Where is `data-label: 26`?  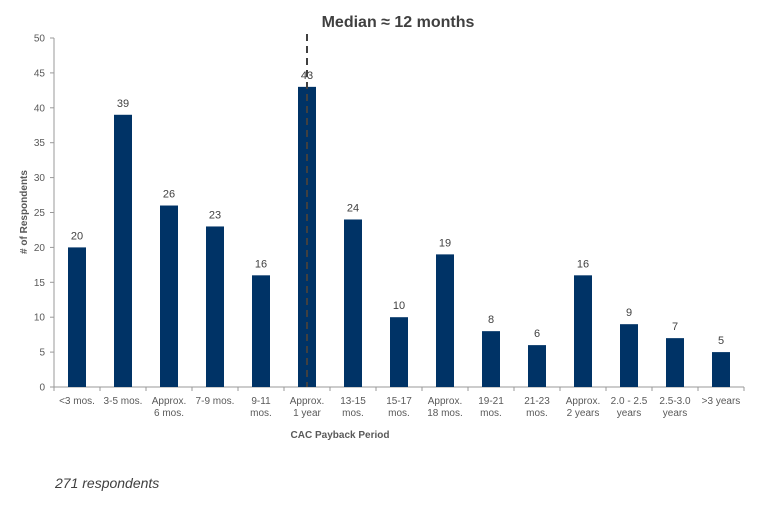
data-label: 26 is located at coordinates (169, 195).